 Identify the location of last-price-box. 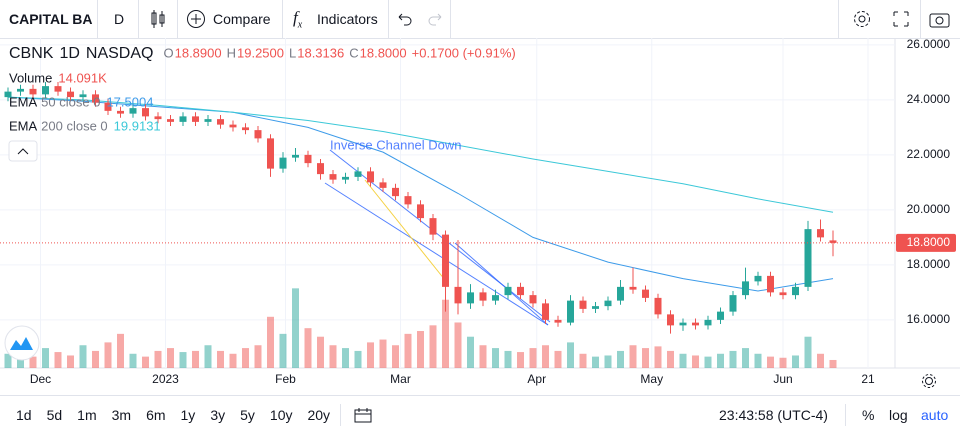
(926, 242).